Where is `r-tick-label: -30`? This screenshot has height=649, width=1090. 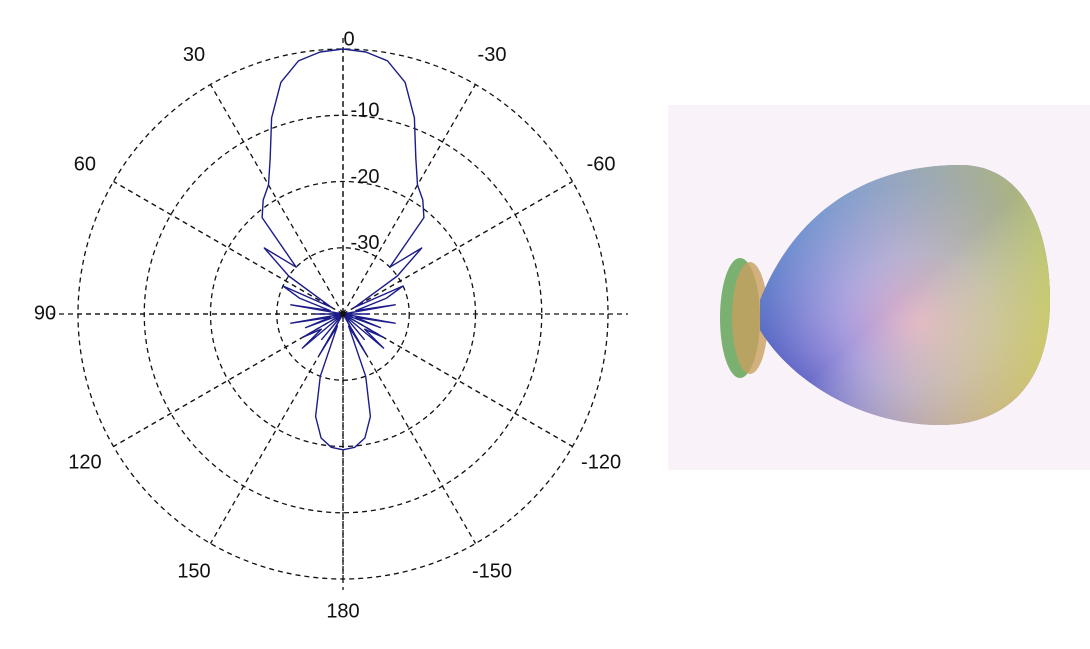 r-tick-label: -30 is located at coordinates (365, 243).